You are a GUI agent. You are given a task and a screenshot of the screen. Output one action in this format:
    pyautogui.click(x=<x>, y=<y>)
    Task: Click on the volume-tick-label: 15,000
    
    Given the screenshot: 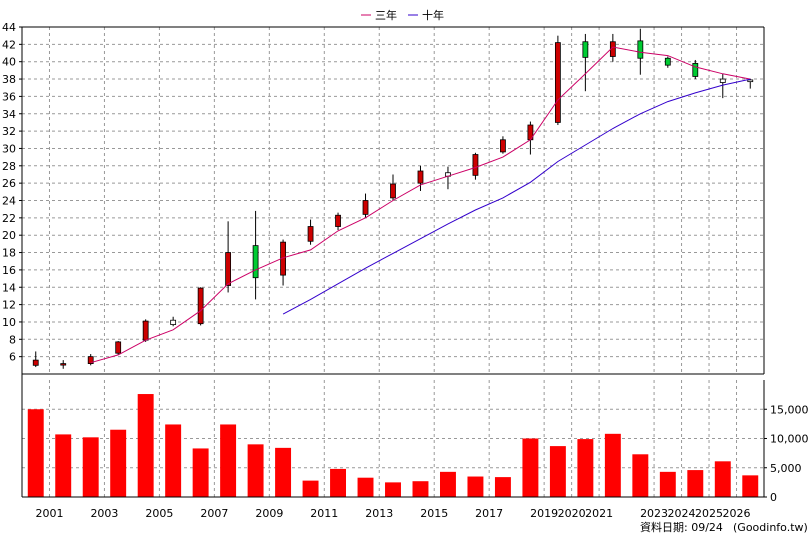 What is the action you would take?
    pyautogui.click(x=789, y=409)
    